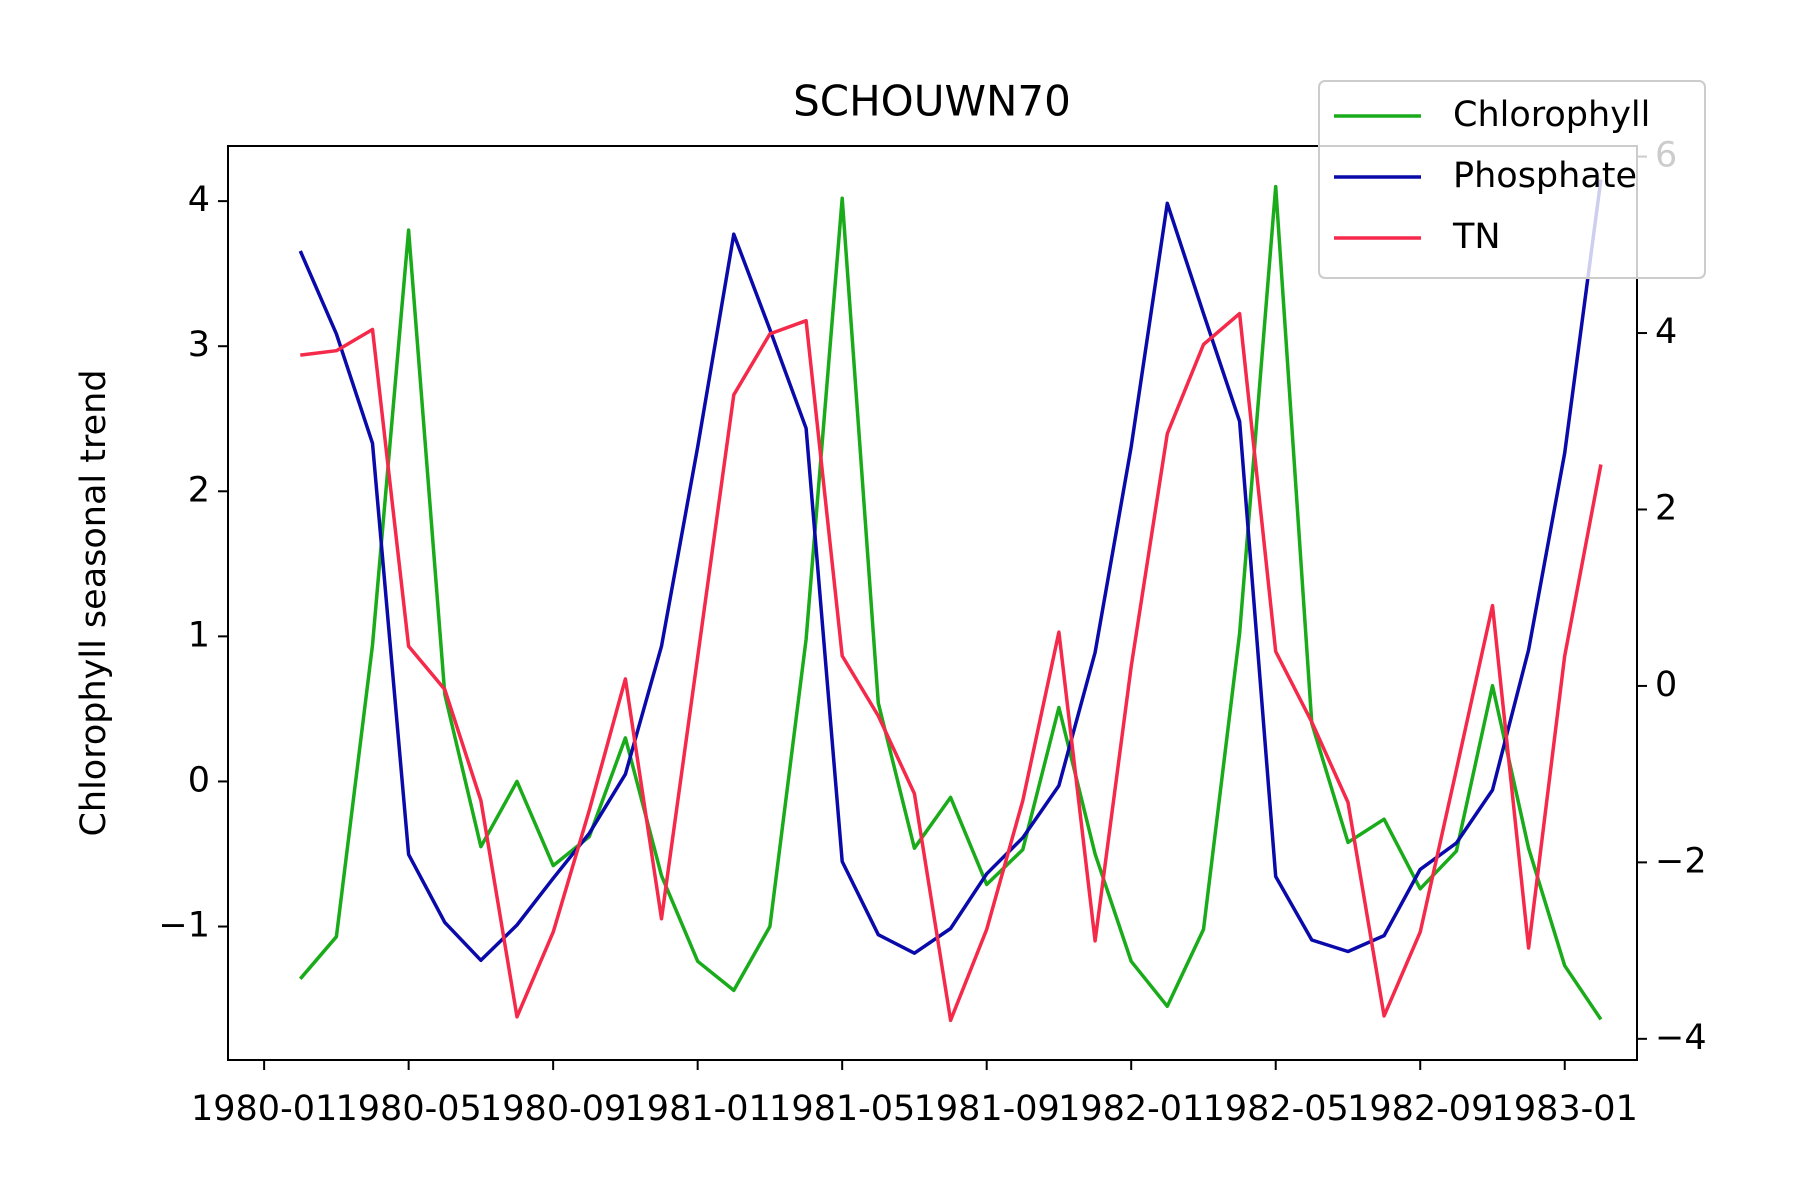 Image resolution: width=1800 pixels, height=1200 pixels. What do you see at coordinates (1666, 685) in the screenshot?
I see `y2-tick-label: 0` at bounding box center [1666, 685].